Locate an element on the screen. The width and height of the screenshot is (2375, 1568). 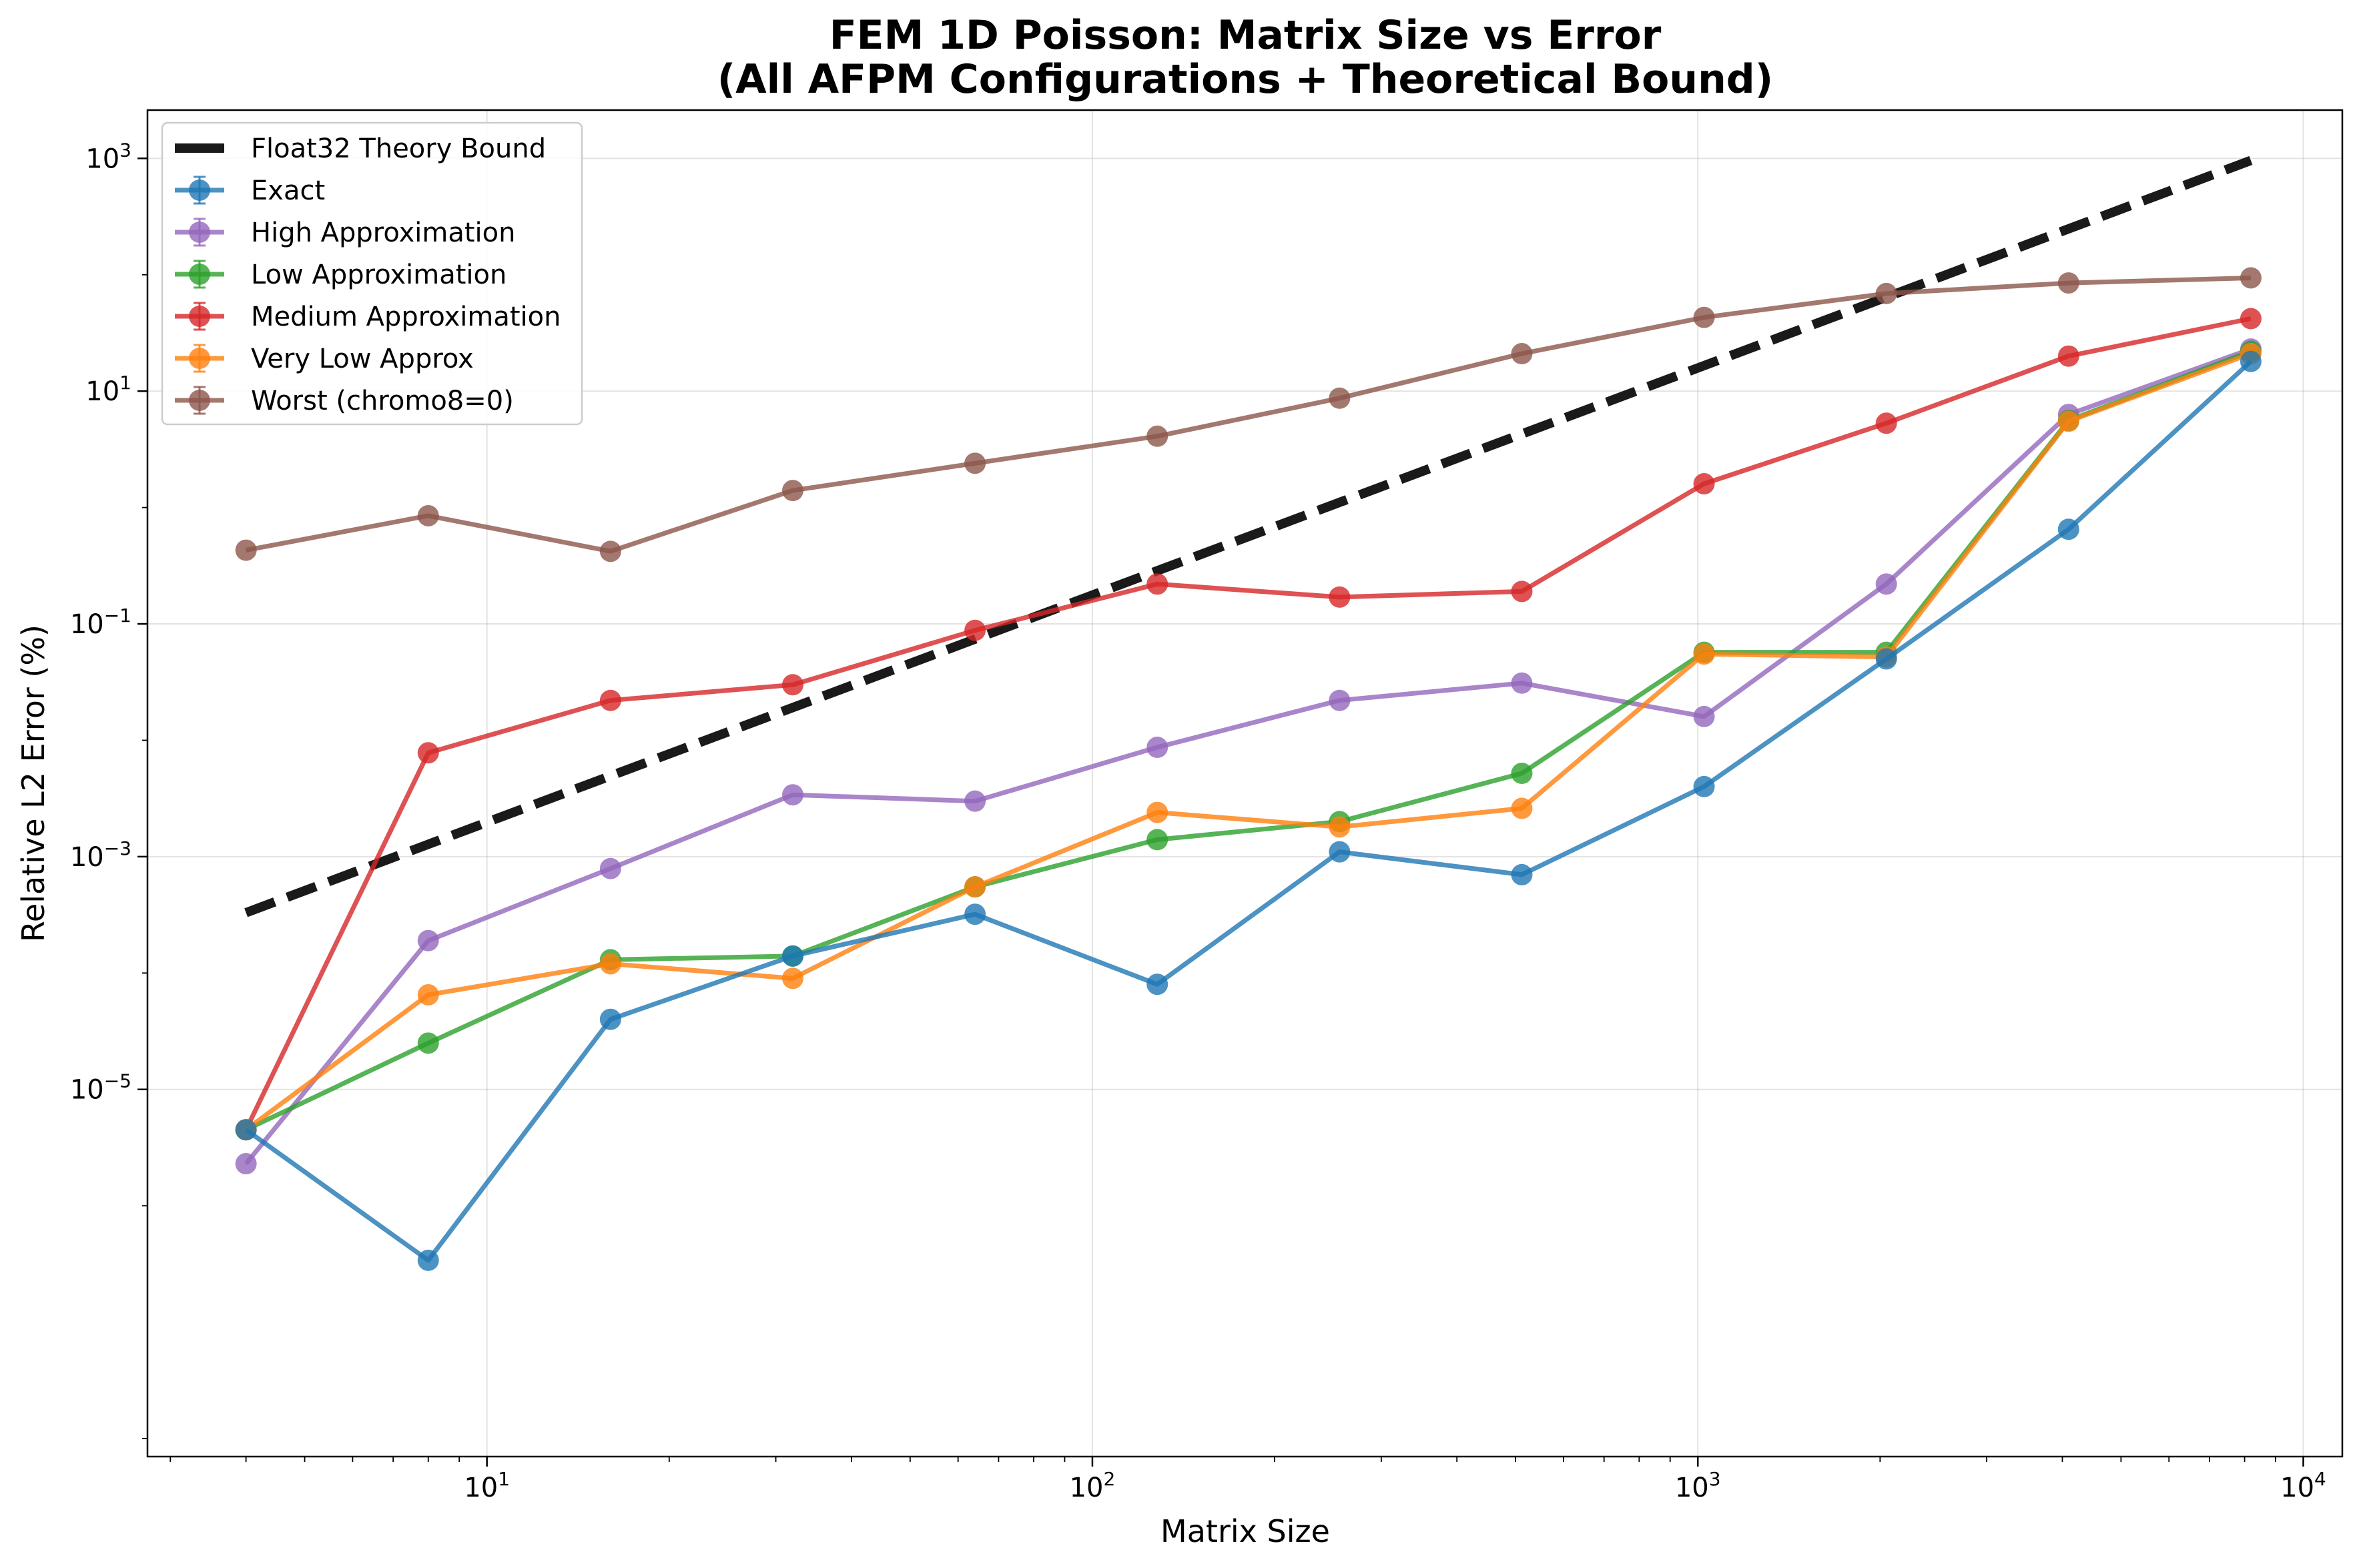
legend-box is located at coordinates (372, 273).